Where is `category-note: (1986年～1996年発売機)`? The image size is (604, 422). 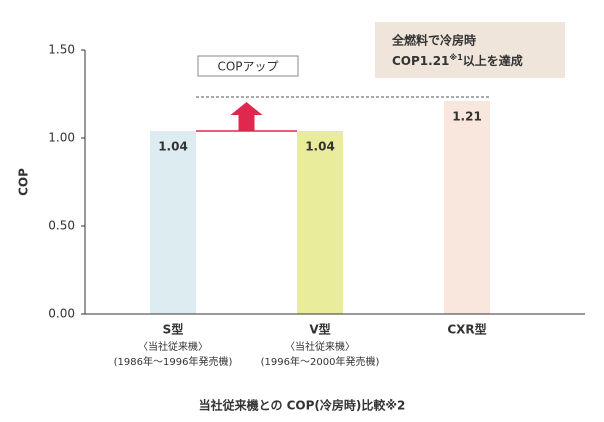
category-note: (1986年～1996年発売機) is located at coordinates (173, 361).